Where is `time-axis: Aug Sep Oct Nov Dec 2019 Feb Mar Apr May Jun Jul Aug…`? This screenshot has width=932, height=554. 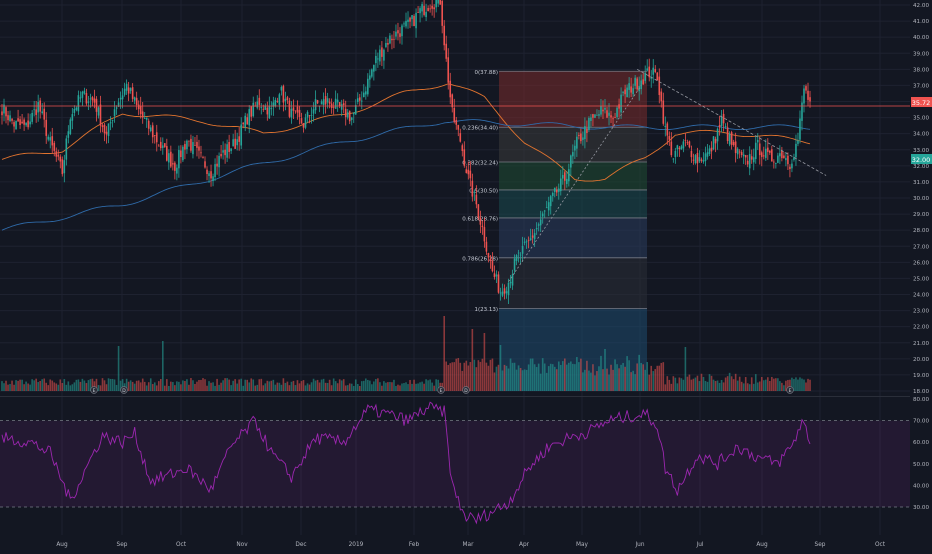
time-axis: Aug Sep Oct Nov Dec 2019 Feb Mar Apr May Jun Jul Aug… is located at coordinates (470, 545).